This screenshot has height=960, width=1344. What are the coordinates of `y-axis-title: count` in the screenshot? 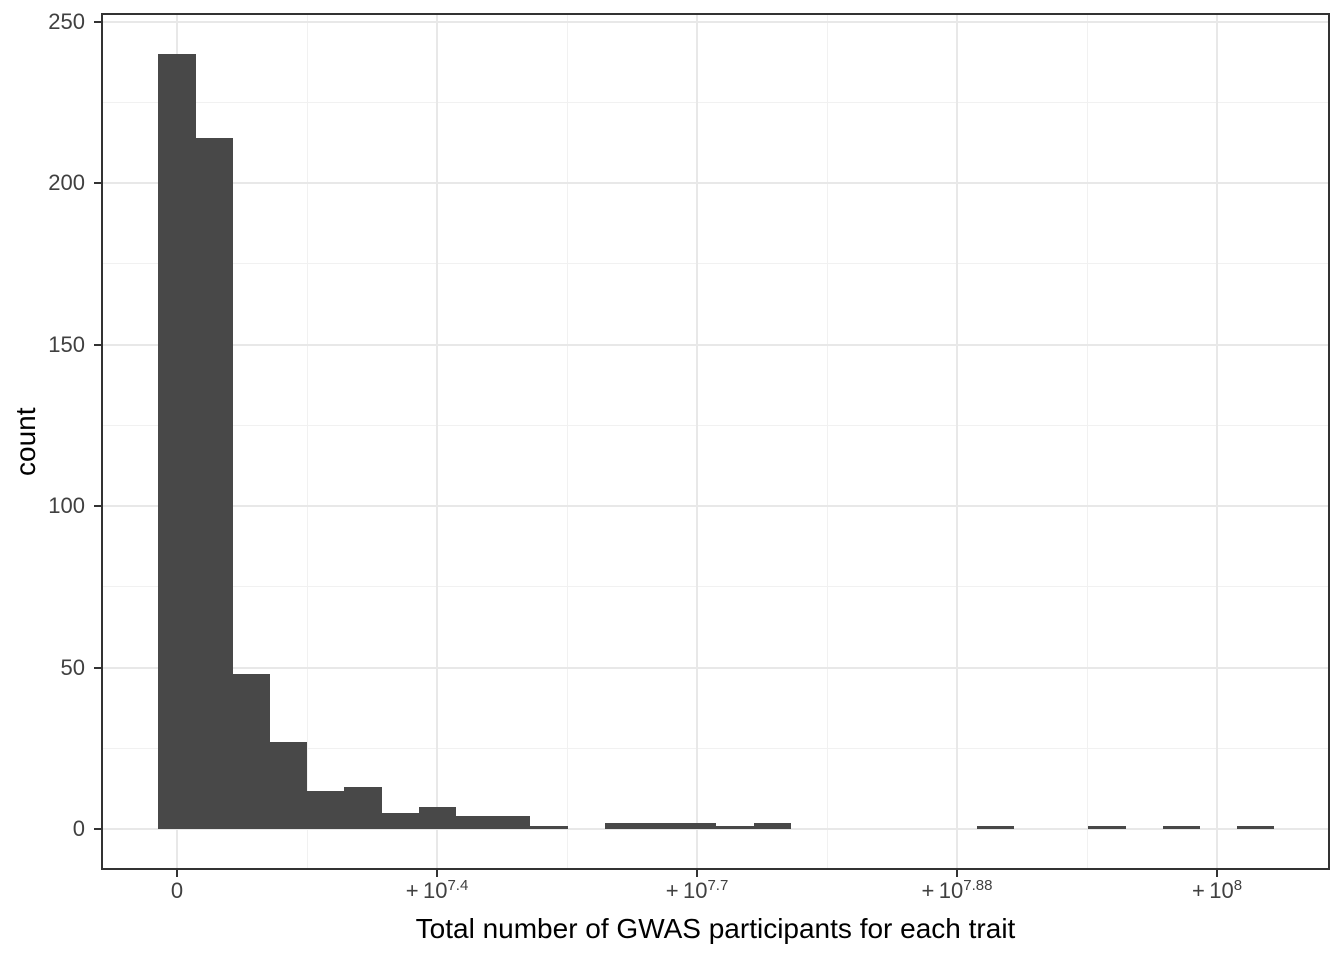 It's located at (25, 441).